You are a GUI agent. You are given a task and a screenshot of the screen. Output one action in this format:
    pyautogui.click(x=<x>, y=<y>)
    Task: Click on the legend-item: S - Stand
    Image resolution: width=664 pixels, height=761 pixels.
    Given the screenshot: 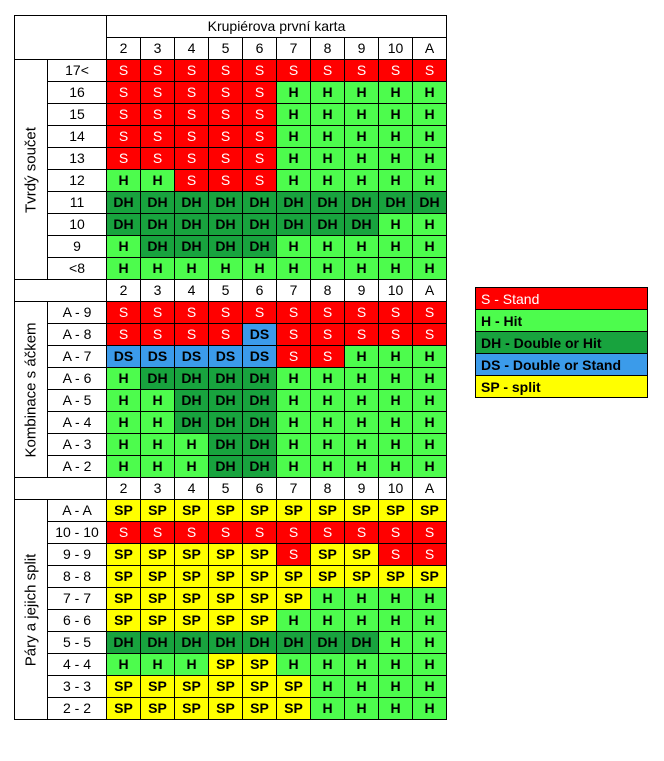 What is the action you would take?
    pyautogui.click(x=561, y=298)
    